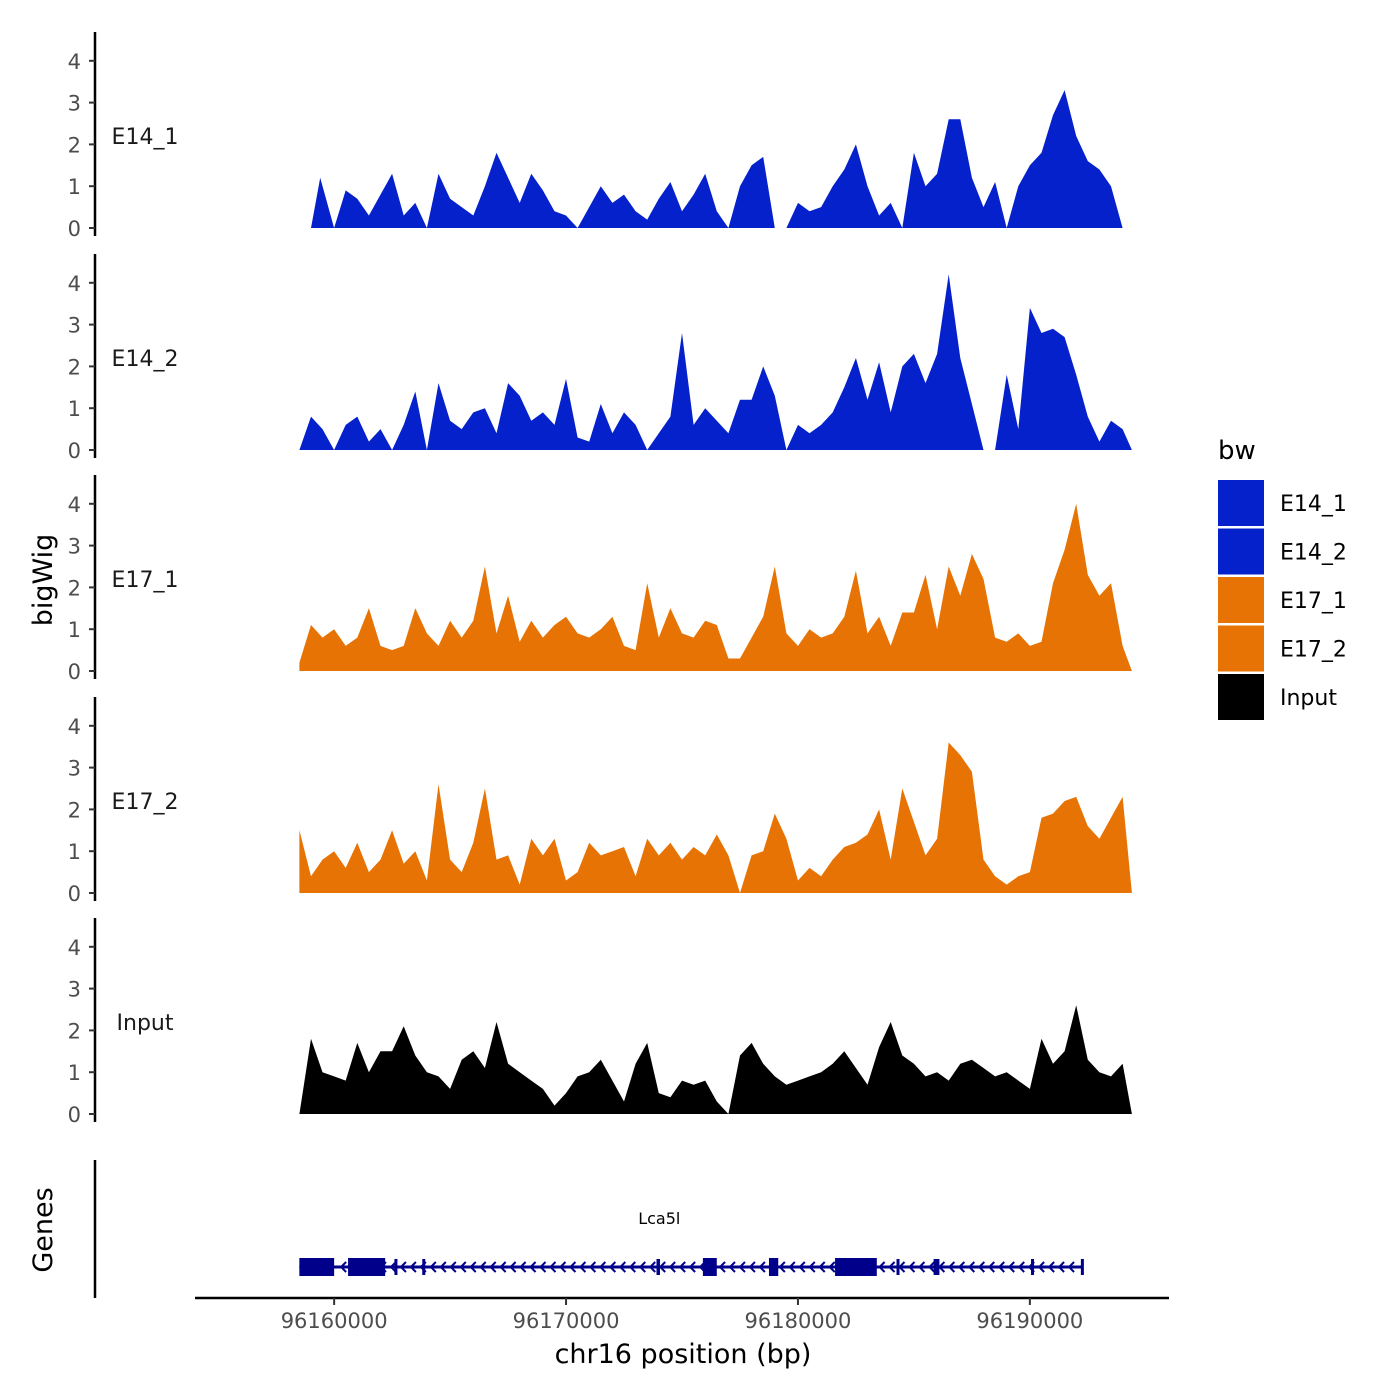 The image size is (1400, 1400). I want to click on gene-name-label: Lca5l, so click(659, 1218).